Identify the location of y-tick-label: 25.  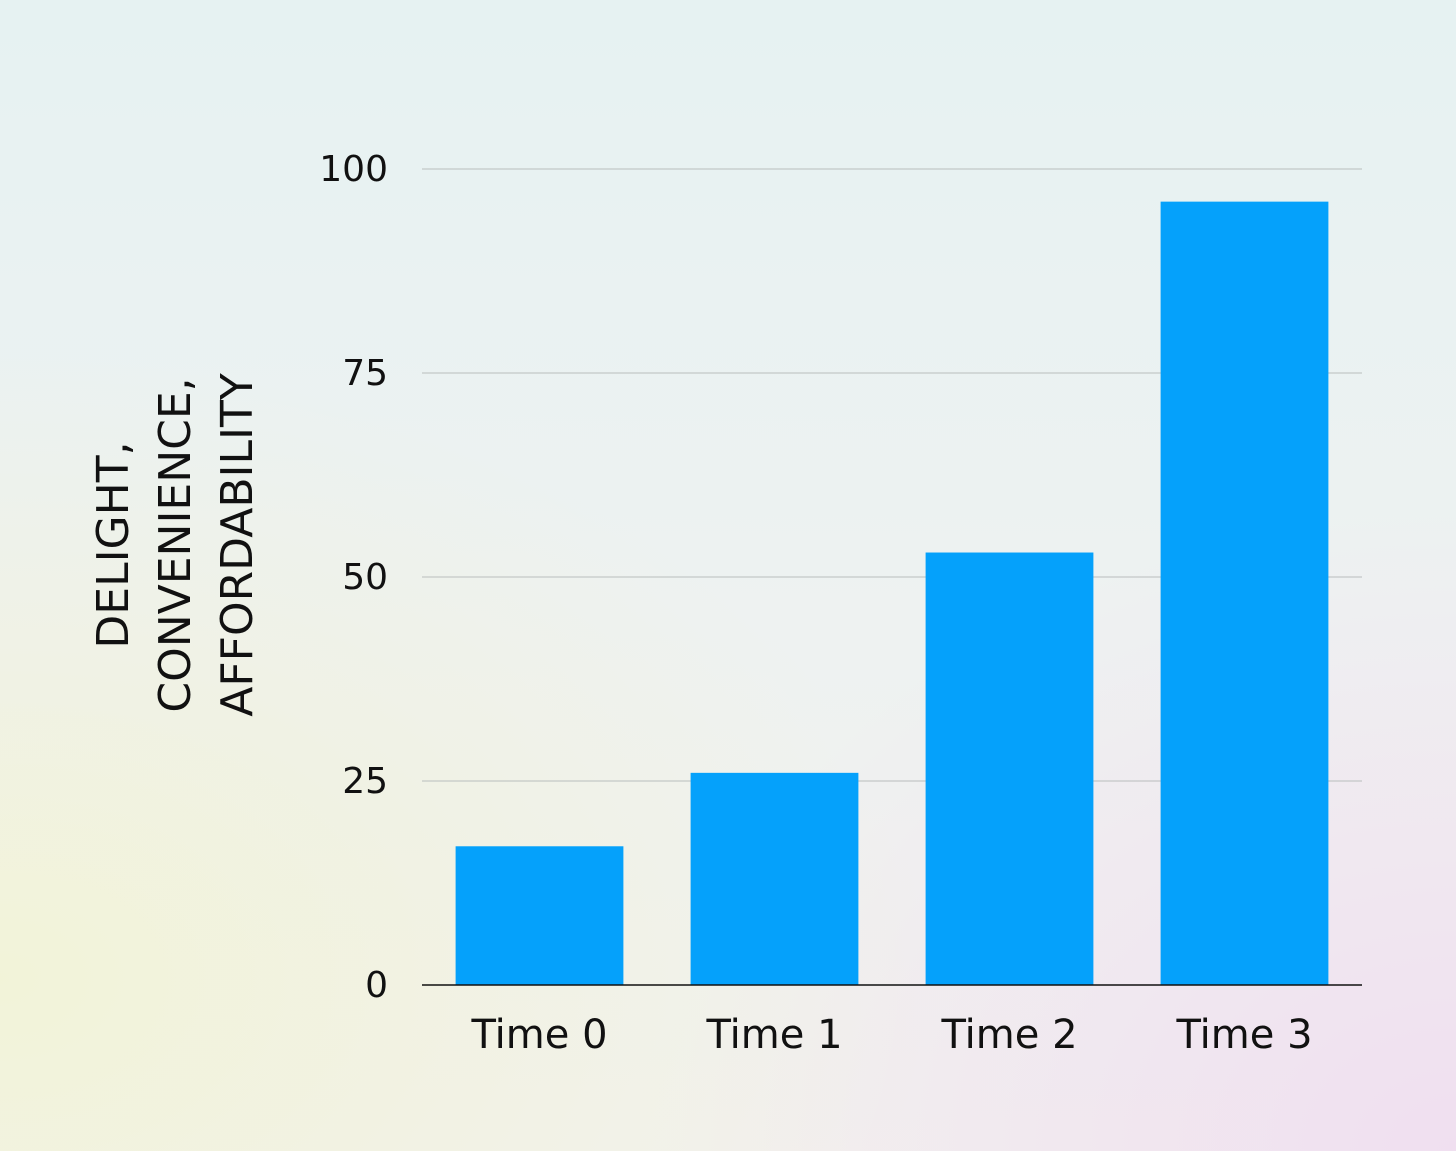
(365, 781).